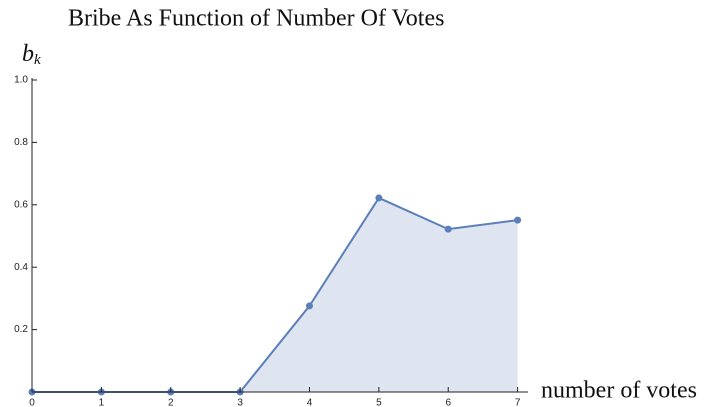 The height and width of the screenshot is (407, 710). I want to click on y-tick-label: 0.6, so click(21, 204).